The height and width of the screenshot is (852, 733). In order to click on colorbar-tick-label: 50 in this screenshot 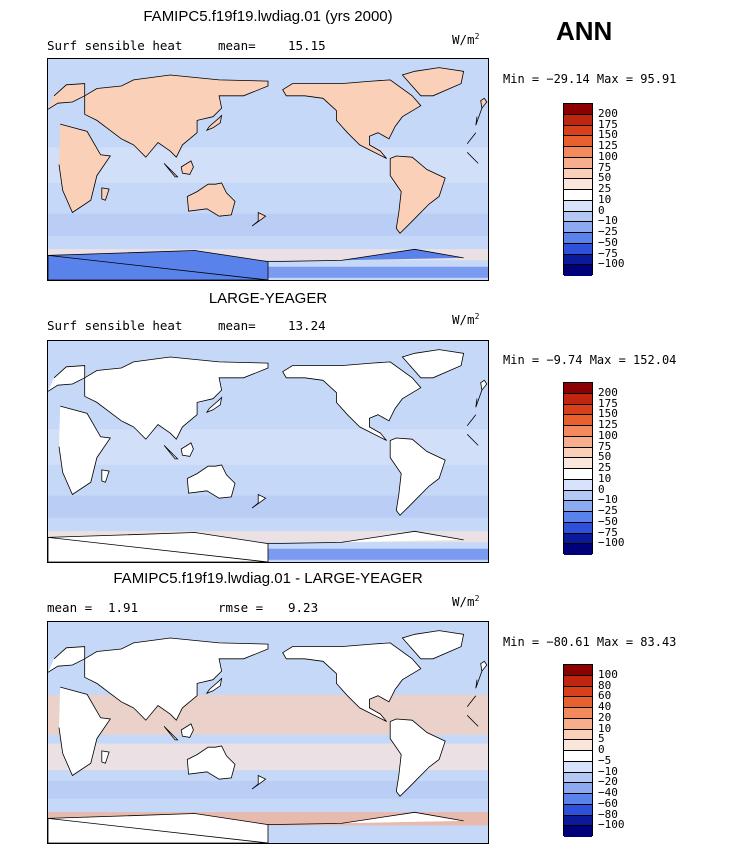, I will do `click(605, 178)`.